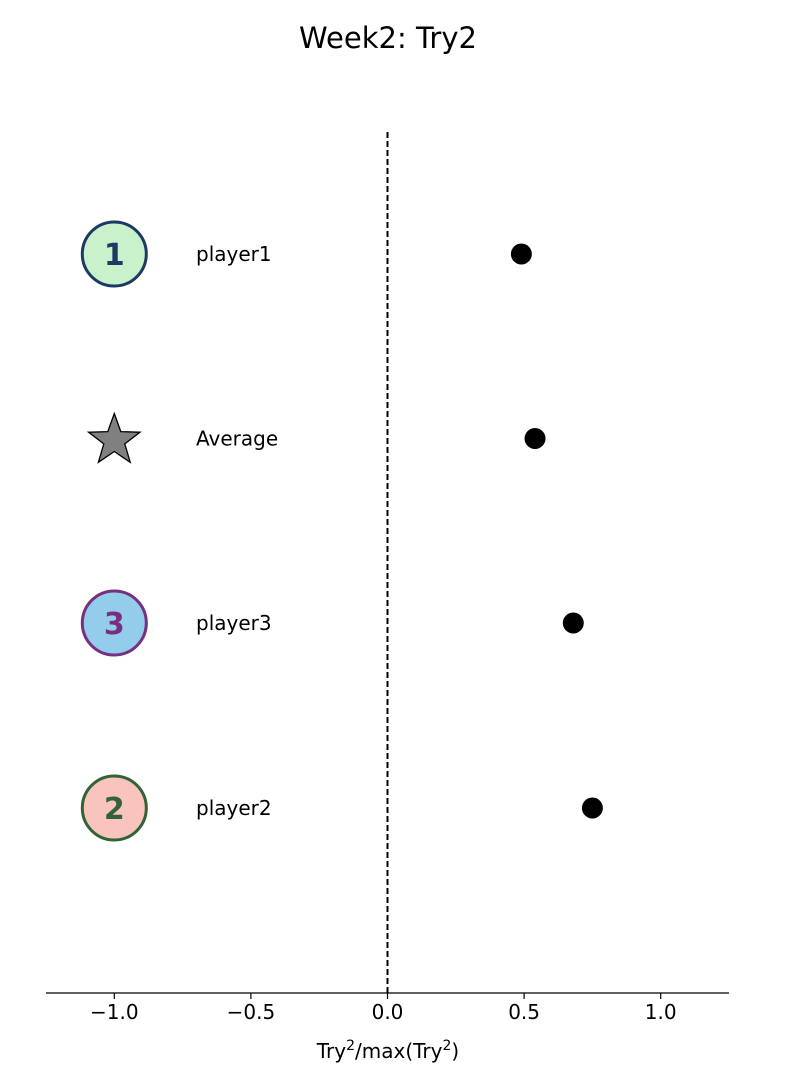  Describe the element at coordinates (388, 38) in the screenshot. I see `chart-title: Week2: Try2` at that location.